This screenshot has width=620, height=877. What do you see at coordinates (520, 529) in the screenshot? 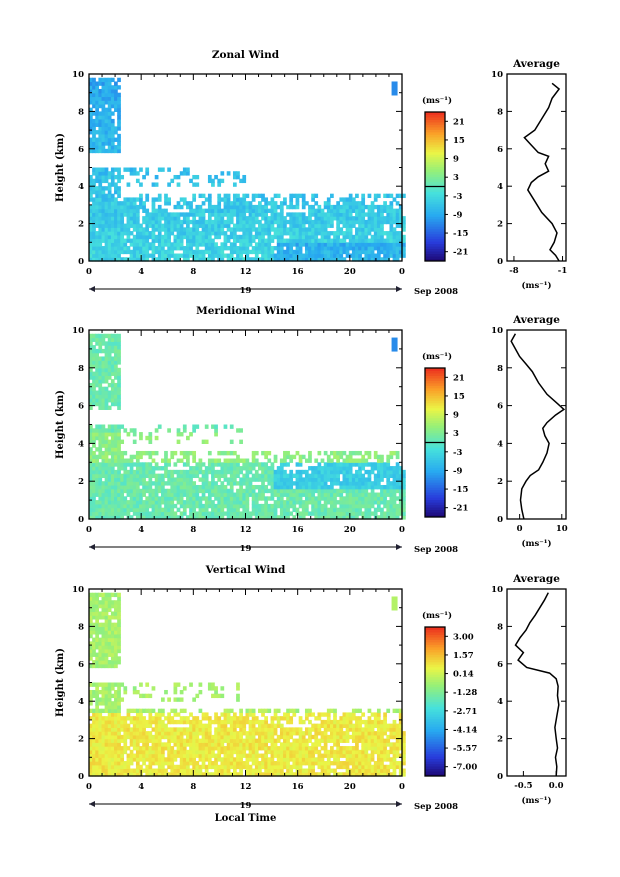
I see `profile-x-tick-label: 0` at bounding box center [520, 529].